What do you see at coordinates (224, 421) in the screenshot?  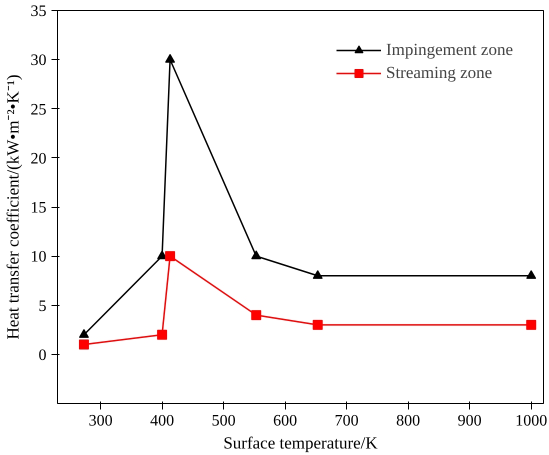 I see `x-tick-label: 500` at bounding box center [224, 421].